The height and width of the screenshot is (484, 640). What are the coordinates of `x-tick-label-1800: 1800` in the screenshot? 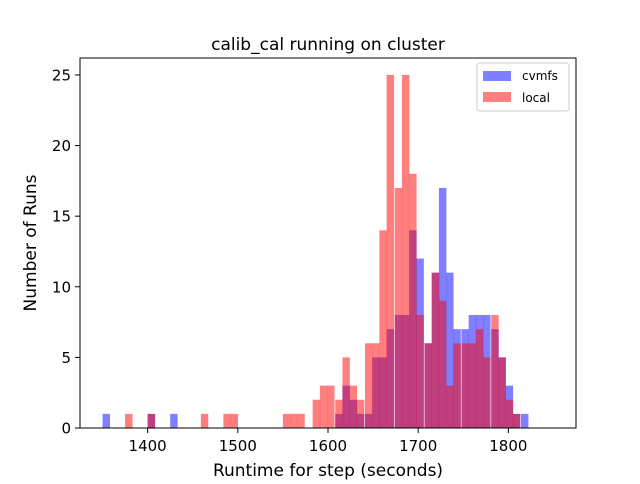 It's located at (508, 446).